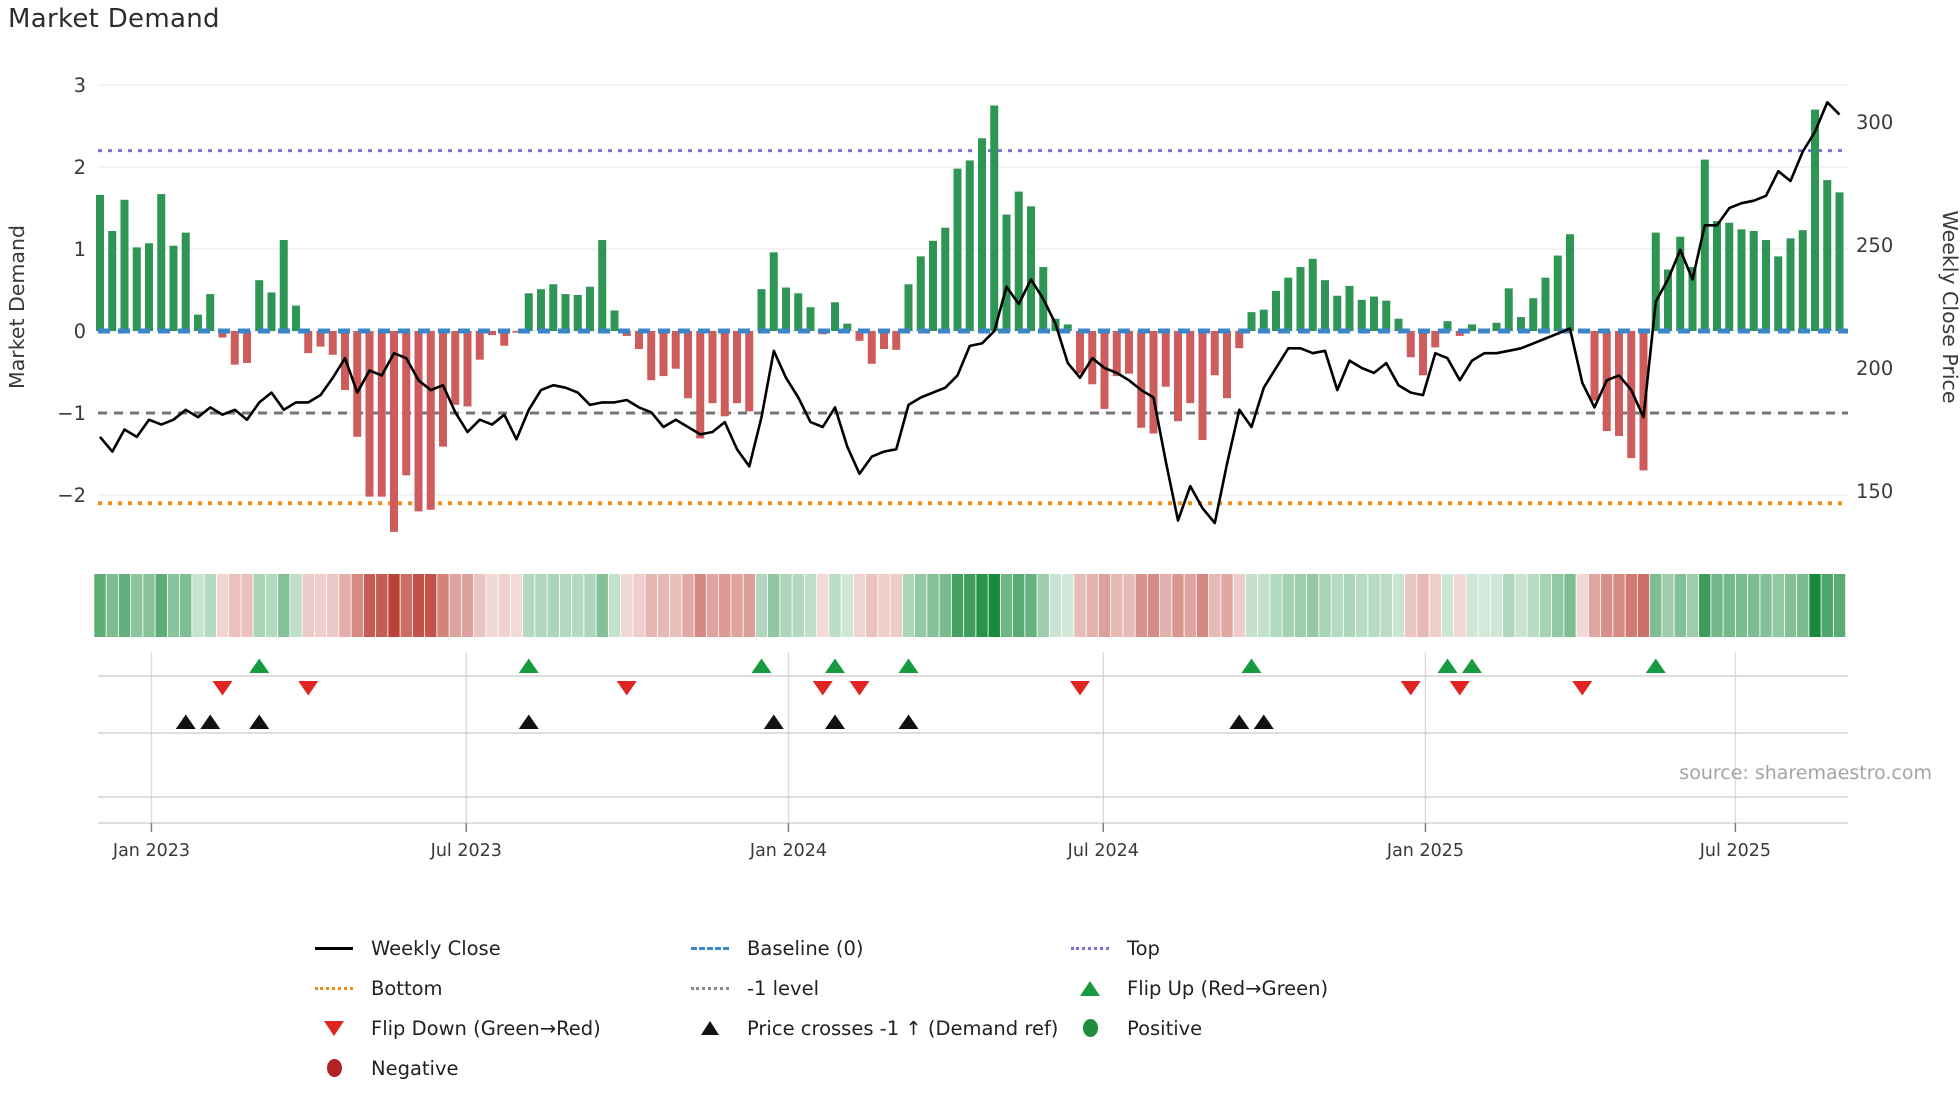  I want to click on legend-label: Flip Up (Red→Green), so click(1228, 988).